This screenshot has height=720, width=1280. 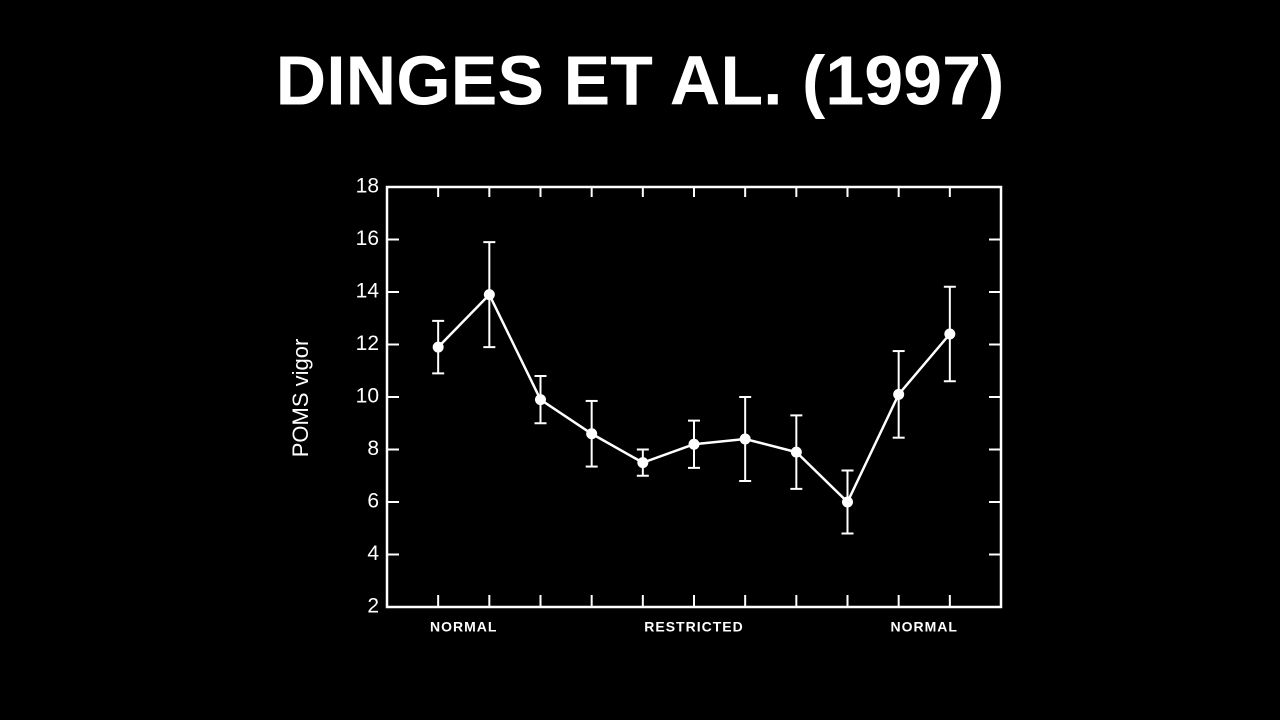 What do you see at coordinates (300, 398) in the screenshot?
I see `y-axis-label: POMS vigor` at bounding box center [300, 398].